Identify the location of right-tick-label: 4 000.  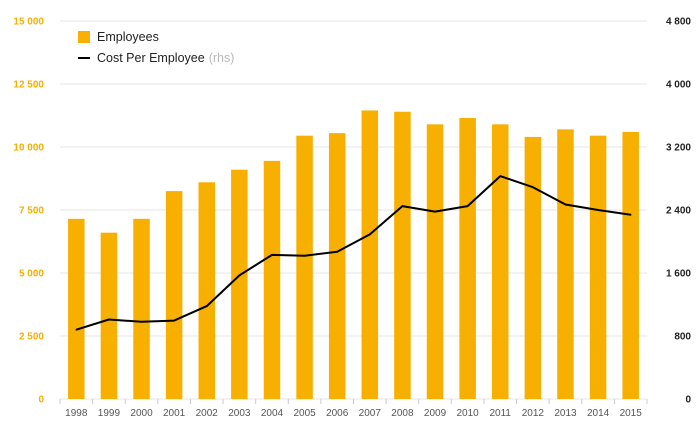
(678, 85).